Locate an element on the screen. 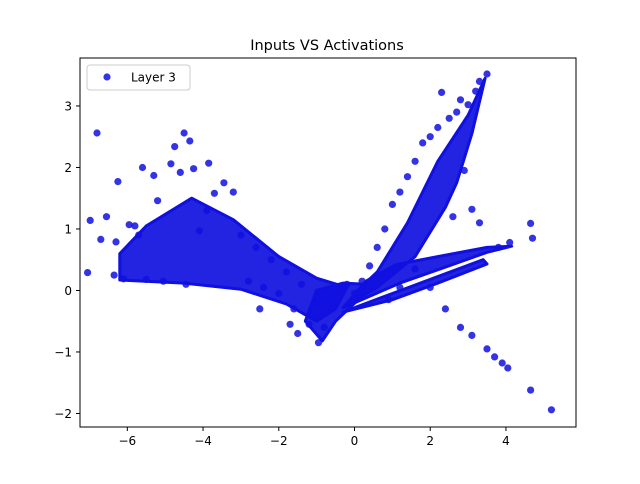 The image size is (640, 484). chart-title: Inputs VS Activations is located at coordinates (327, 46).